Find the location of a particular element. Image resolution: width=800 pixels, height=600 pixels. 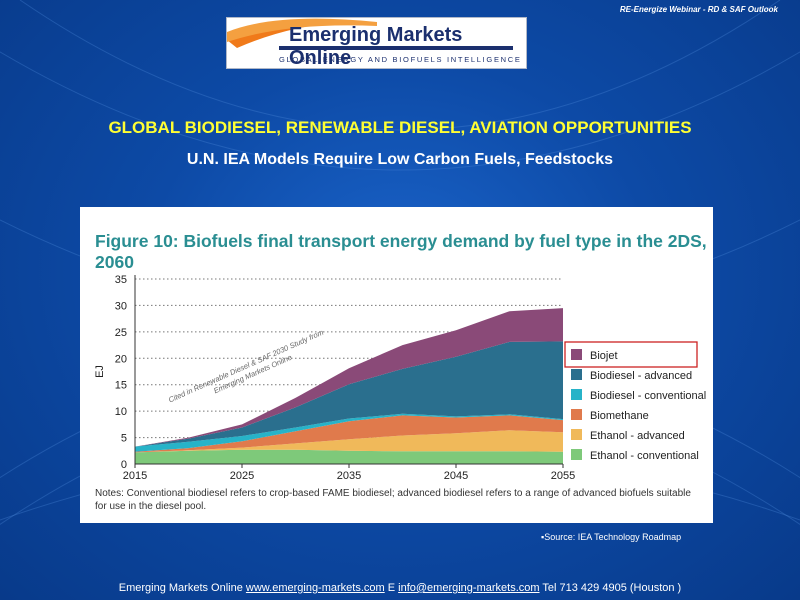

legend-swatch-biodiesel-conventional is located at coordinates (576, 394).